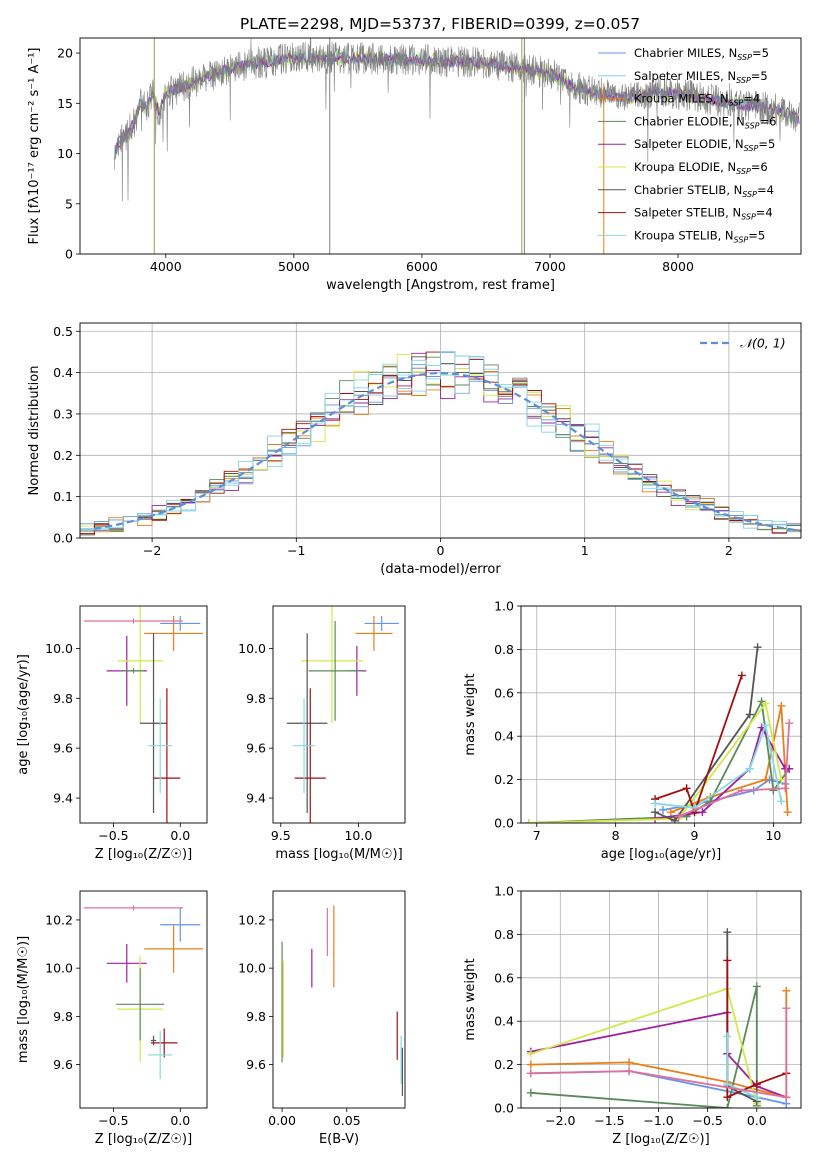 Image resolution: width=819 pixels, height=1170 pixels. What do you see at coordinates (560, 1120) in the screenshot?
I see `x-tick-label: −2.0` at bounding box center [560, 1120].